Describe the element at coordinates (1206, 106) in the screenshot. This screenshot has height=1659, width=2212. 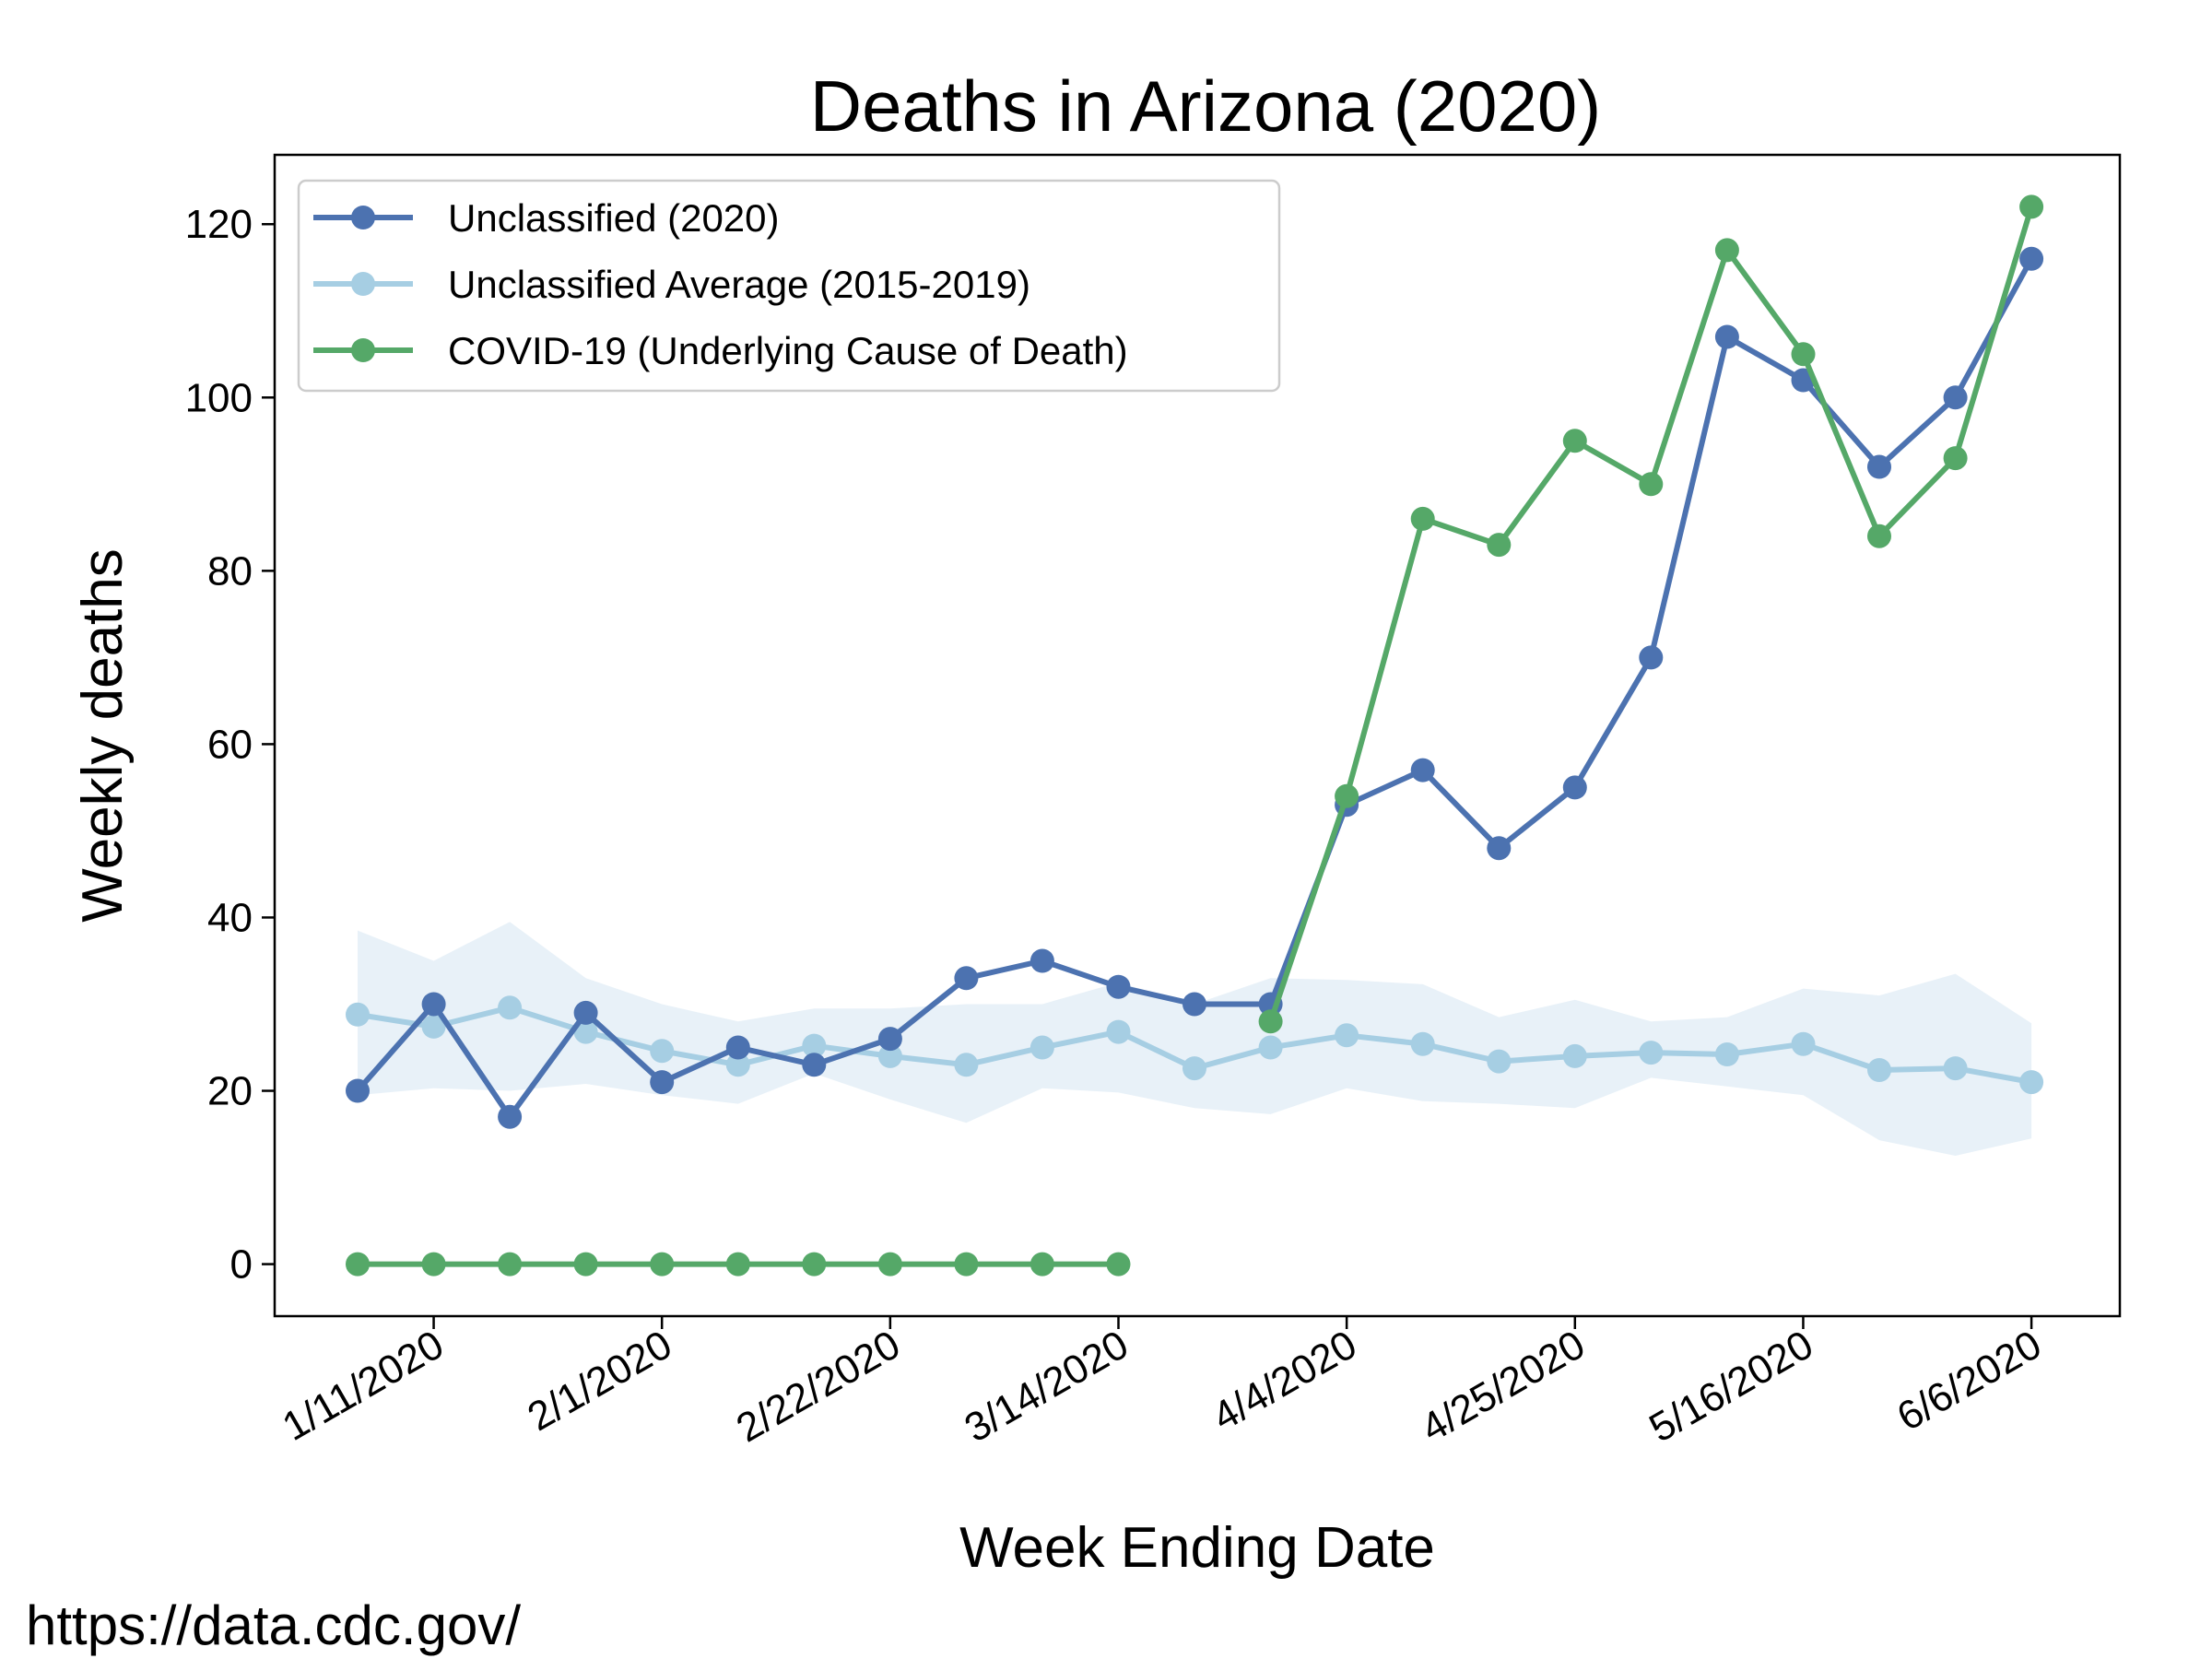
I see `chart-title: Deaths in Arizona (2020)` at that location.